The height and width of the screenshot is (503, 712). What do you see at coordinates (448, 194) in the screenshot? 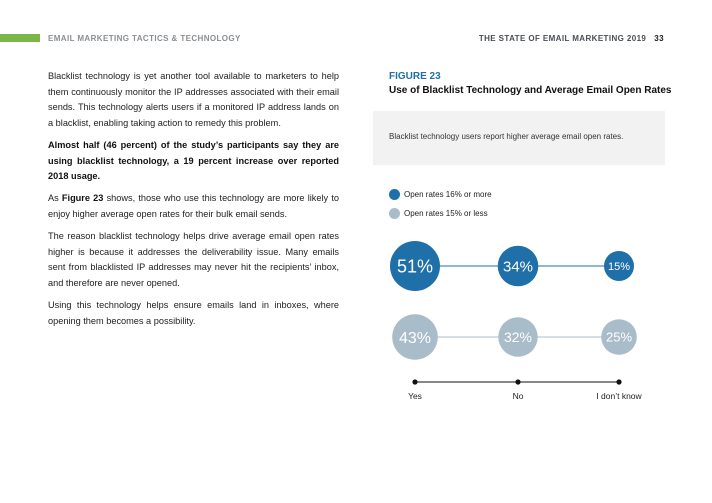
I see `legend-label-high: Open rates 16% or more` at bounding box center [448, 194].